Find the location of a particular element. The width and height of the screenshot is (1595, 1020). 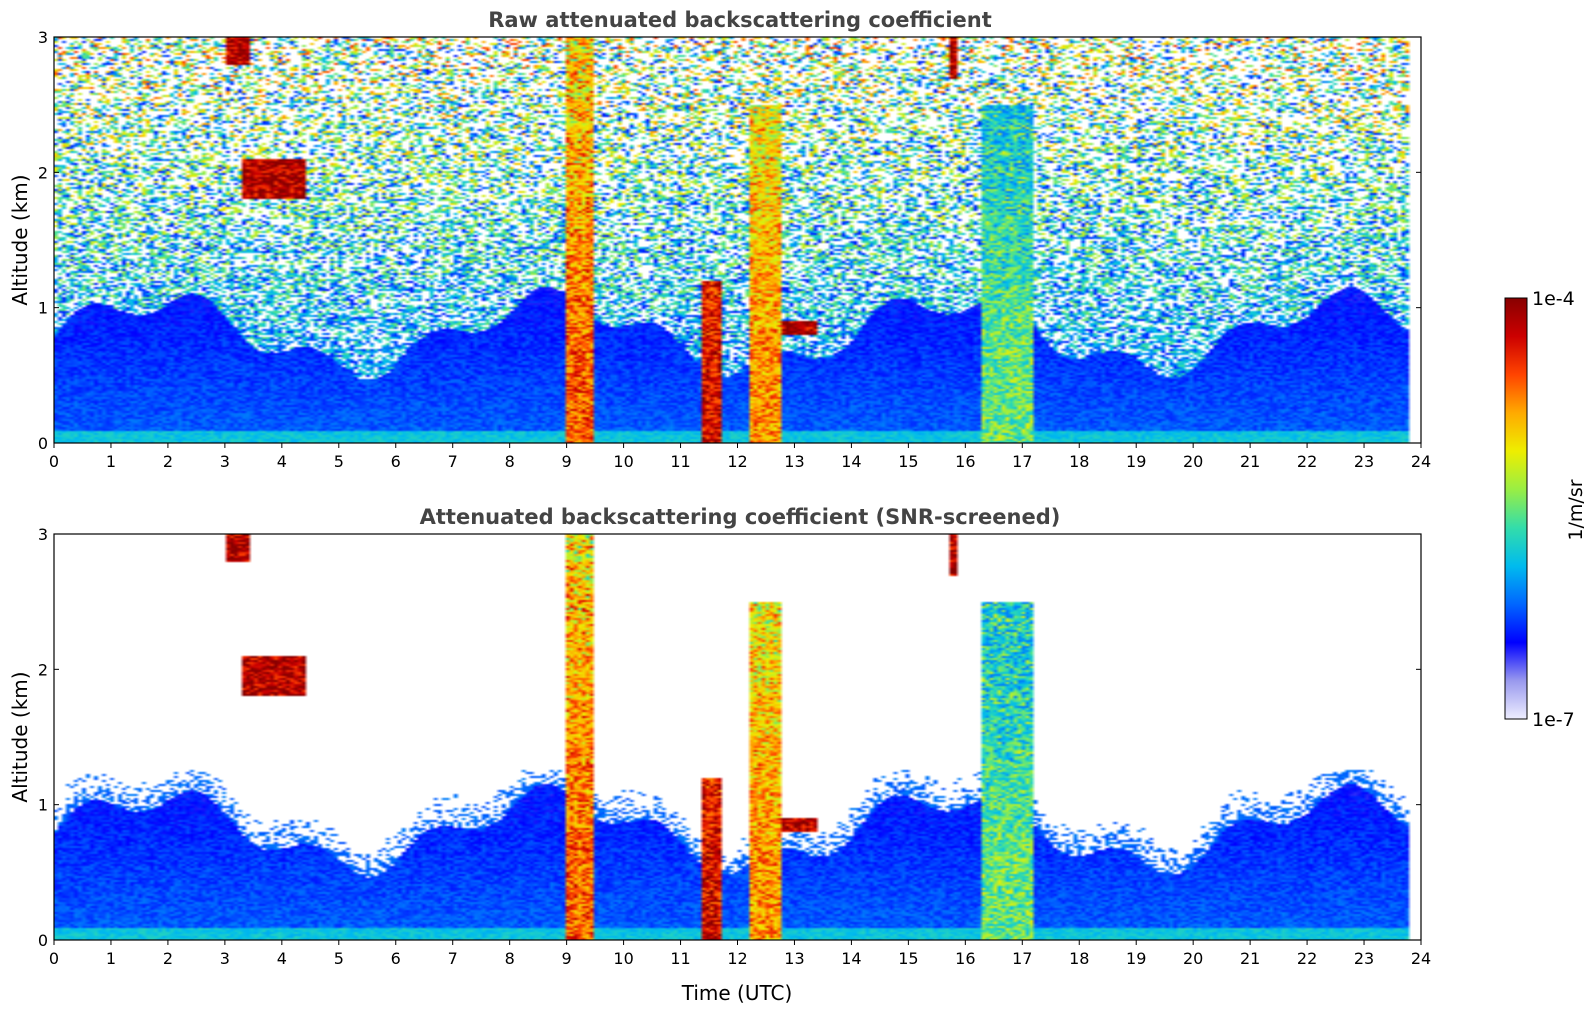

colorbar-unit-label: 1/m/sr is located at coordinates (1576, 509).